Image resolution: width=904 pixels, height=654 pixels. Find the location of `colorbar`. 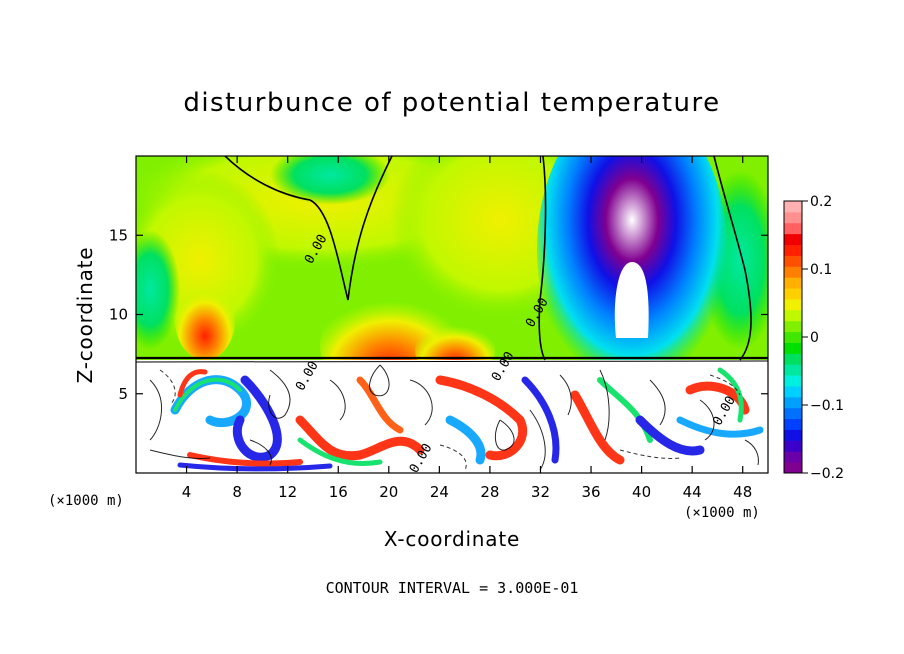

colorbar is located at coordinates (793, 337).